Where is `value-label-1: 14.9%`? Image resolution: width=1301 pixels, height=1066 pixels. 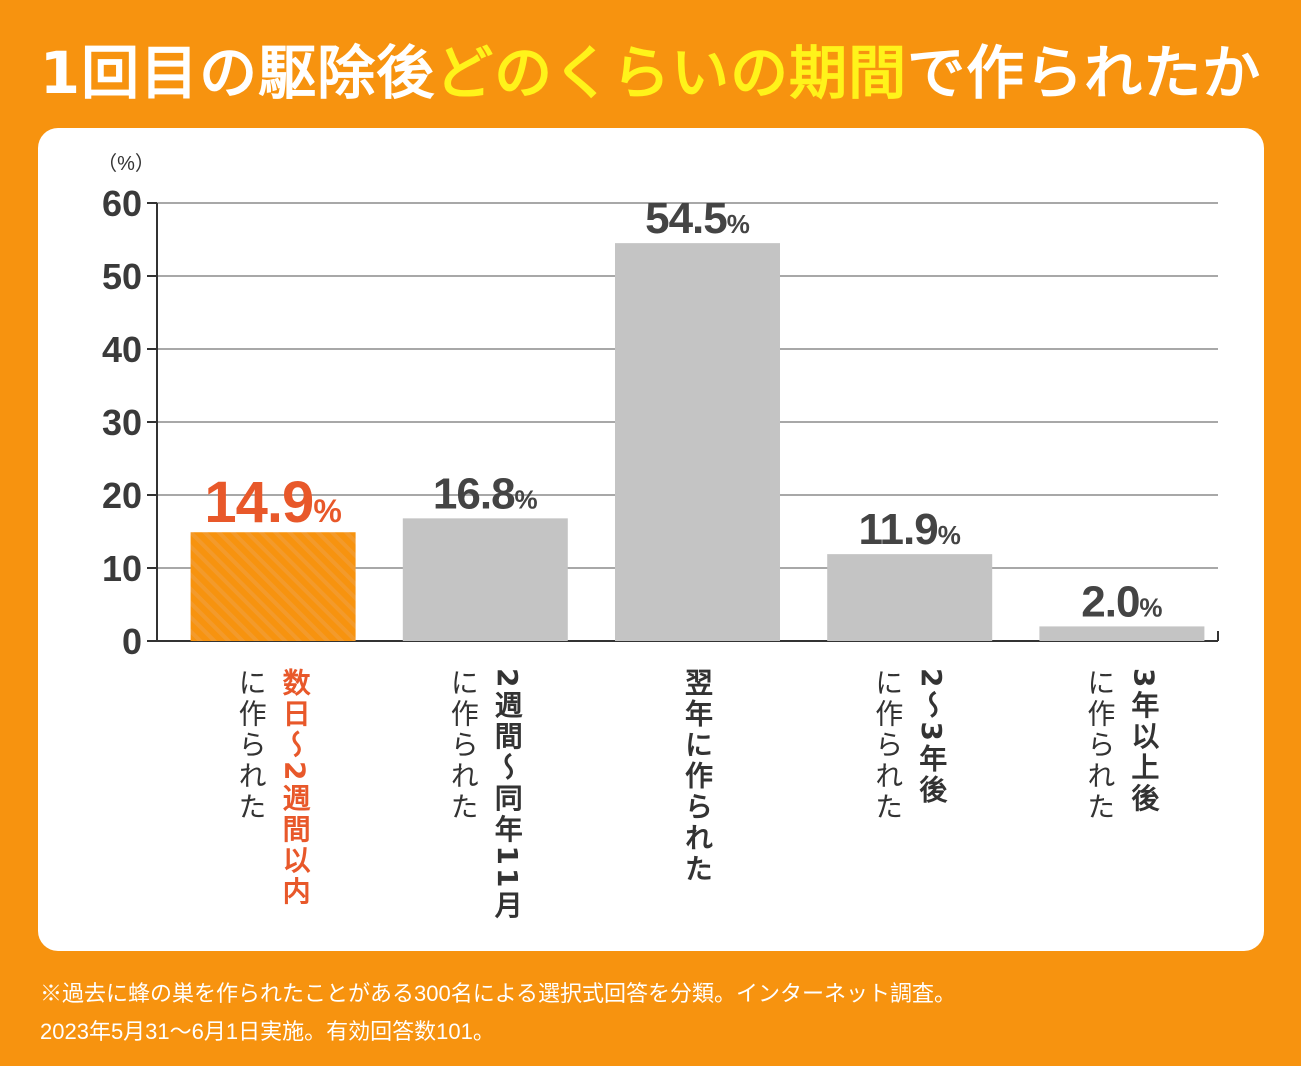
value-label-1: 14.9% is located at coordinates (272, 502).